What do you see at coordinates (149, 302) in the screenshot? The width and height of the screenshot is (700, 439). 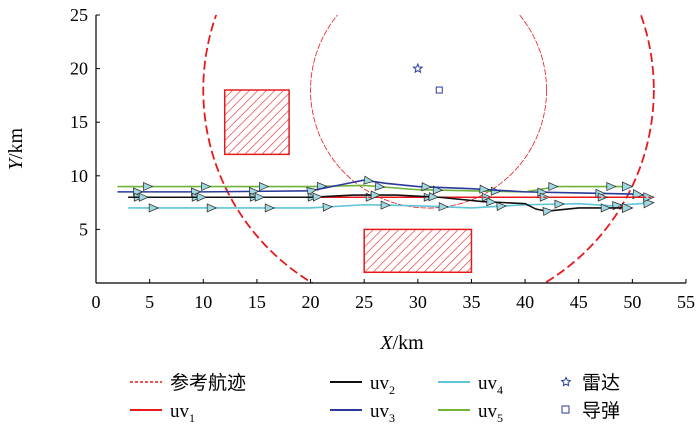 I see `x-tick-label: 5` at bounding box center [149, 302].